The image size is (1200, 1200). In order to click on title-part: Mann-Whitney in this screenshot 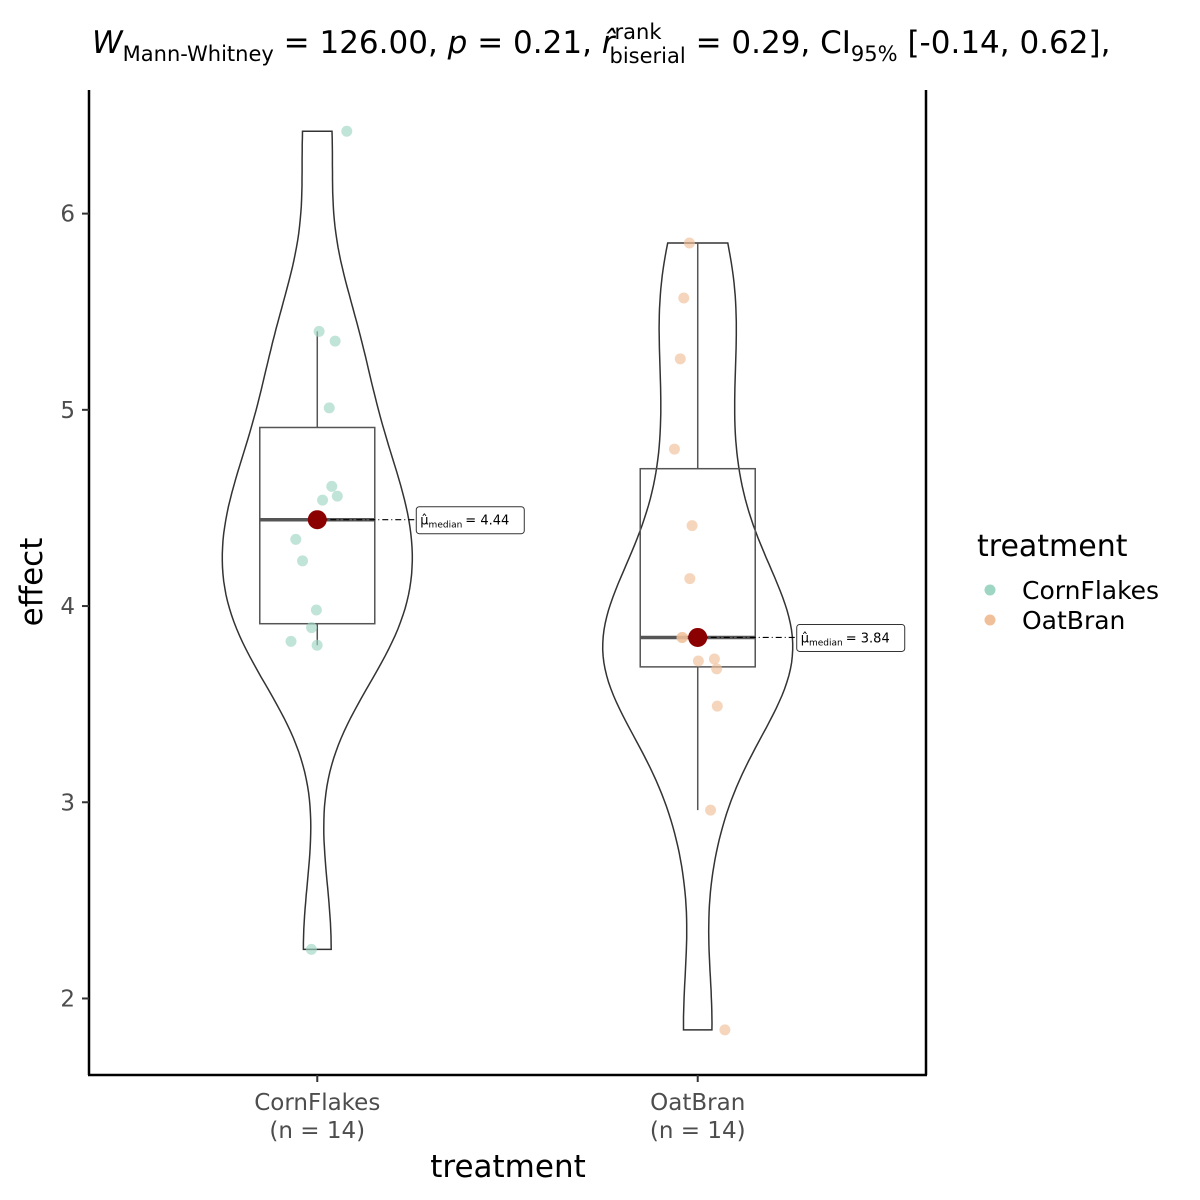, I will do `click(198, 54)`.